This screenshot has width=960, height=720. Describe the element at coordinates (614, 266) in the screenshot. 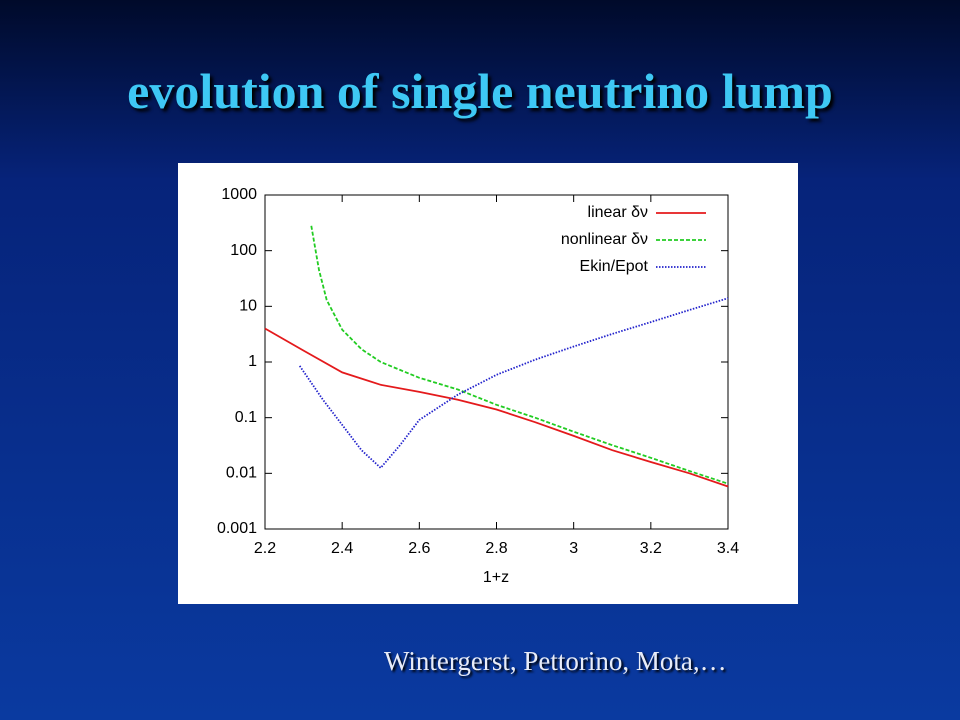

I see `legend-label: Ekin/Epot` at that location.